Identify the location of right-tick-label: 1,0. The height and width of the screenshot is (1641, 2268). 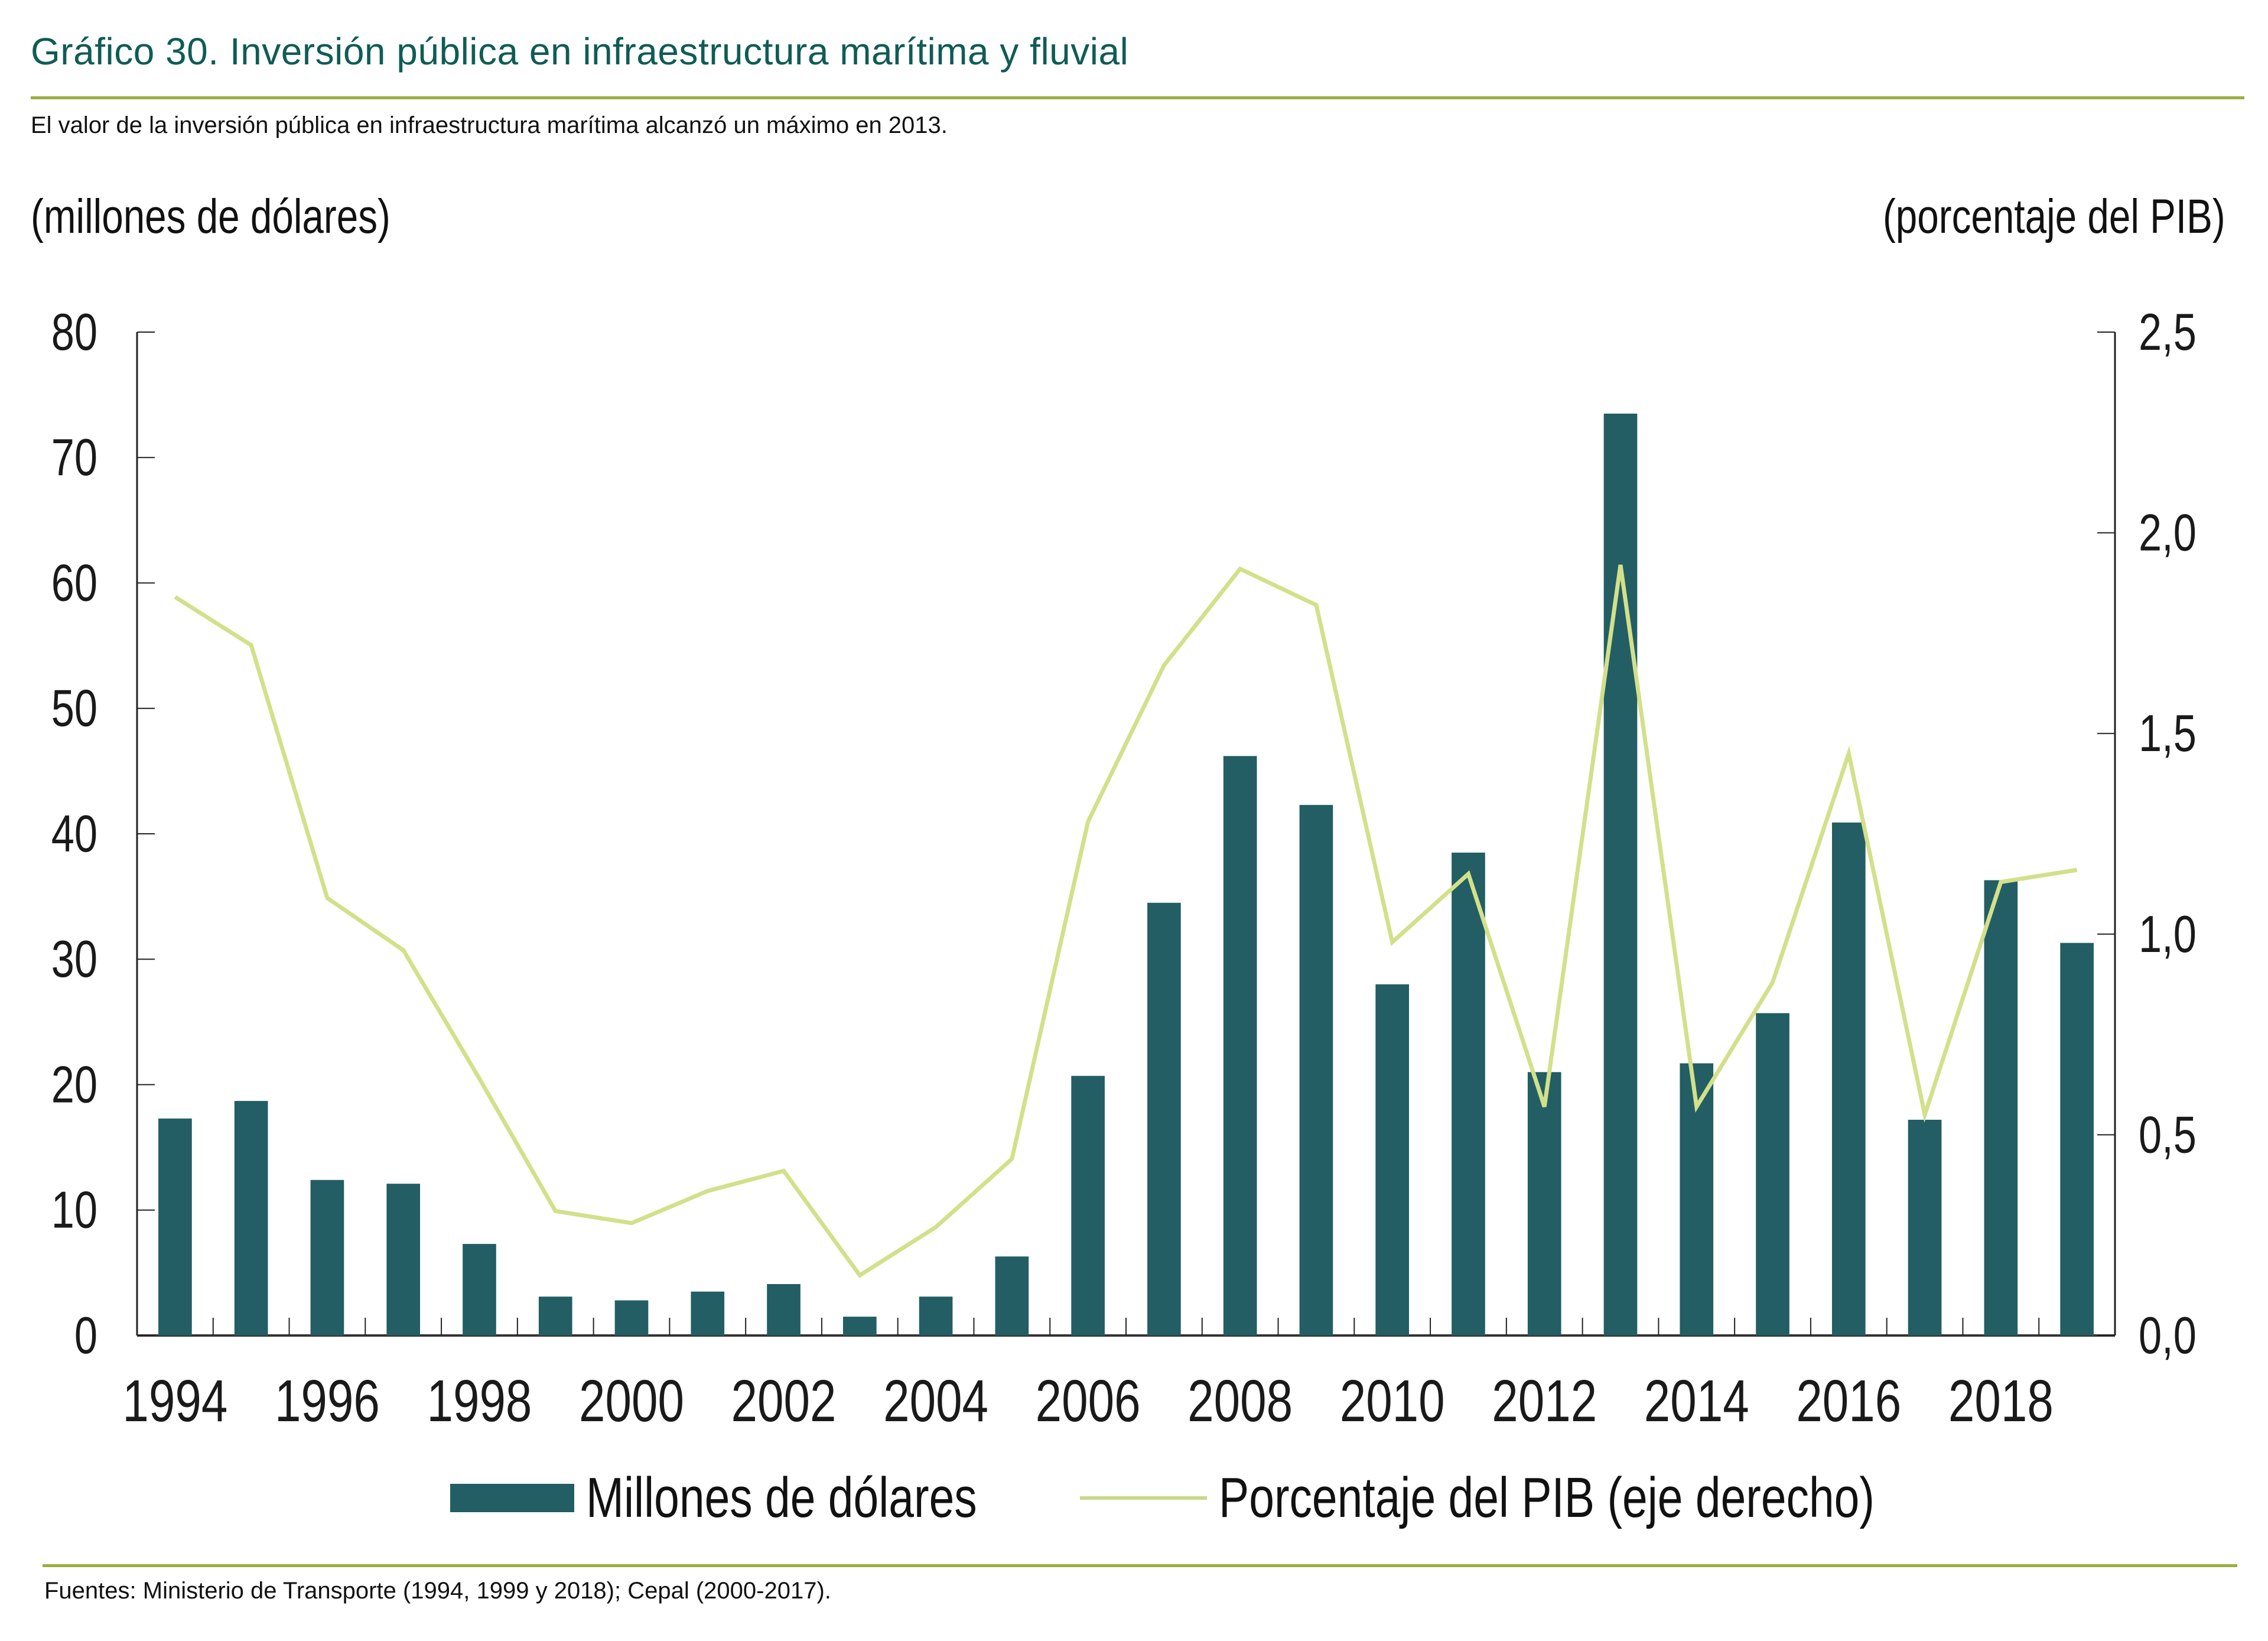
(2168, 934).